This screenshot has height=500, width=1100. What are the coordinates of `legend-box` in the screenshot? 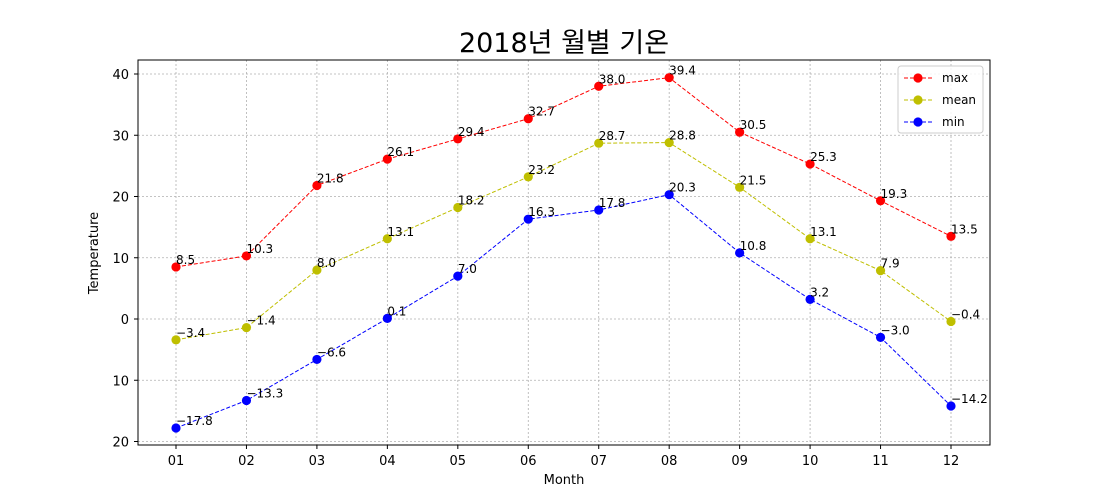 It's located at (940, 99).